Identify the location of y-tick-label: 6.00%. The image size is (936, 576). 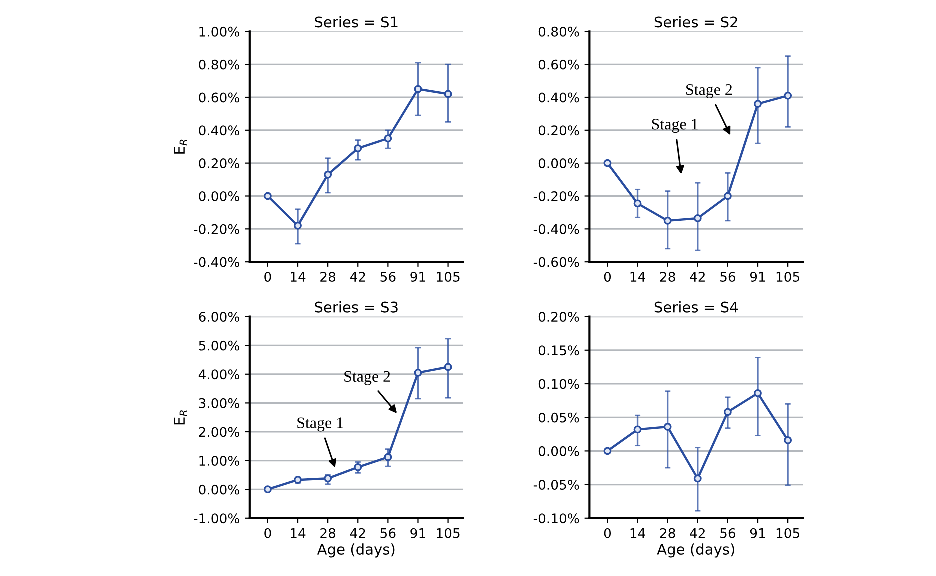
(219, 317).